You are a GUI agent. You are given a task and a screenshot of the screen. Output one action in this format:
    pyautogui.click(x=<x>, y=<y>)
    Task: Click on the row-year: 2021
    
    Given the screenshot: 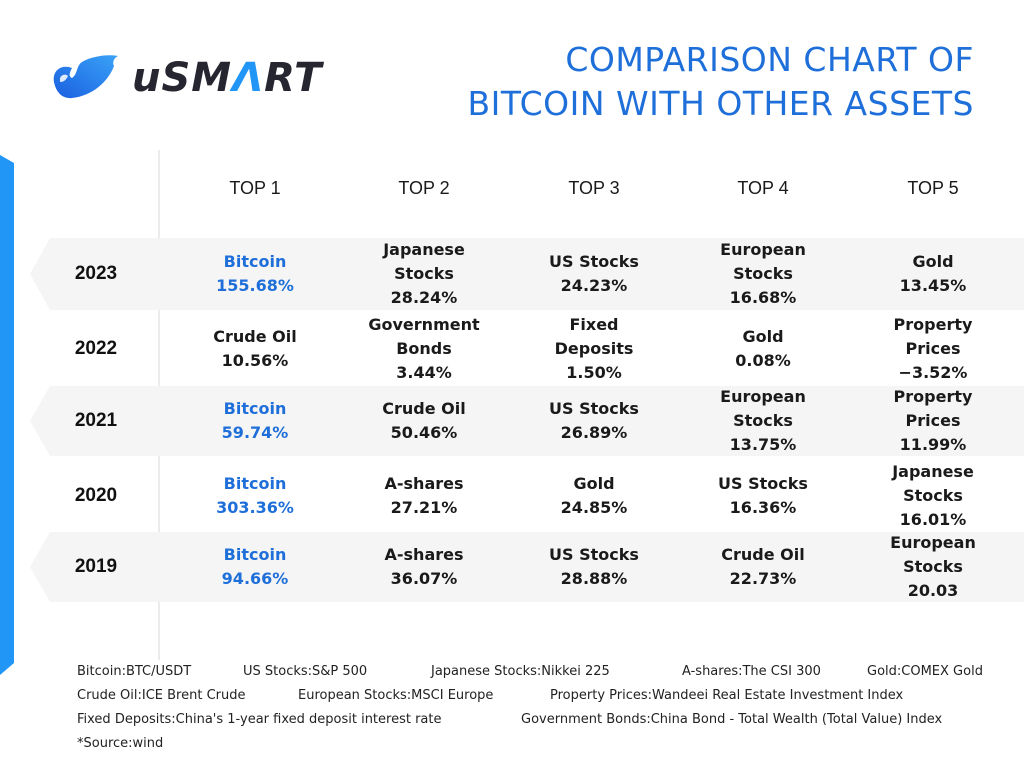 What is the action you would take?
    pyautogui.click(x=96, y=420)
    